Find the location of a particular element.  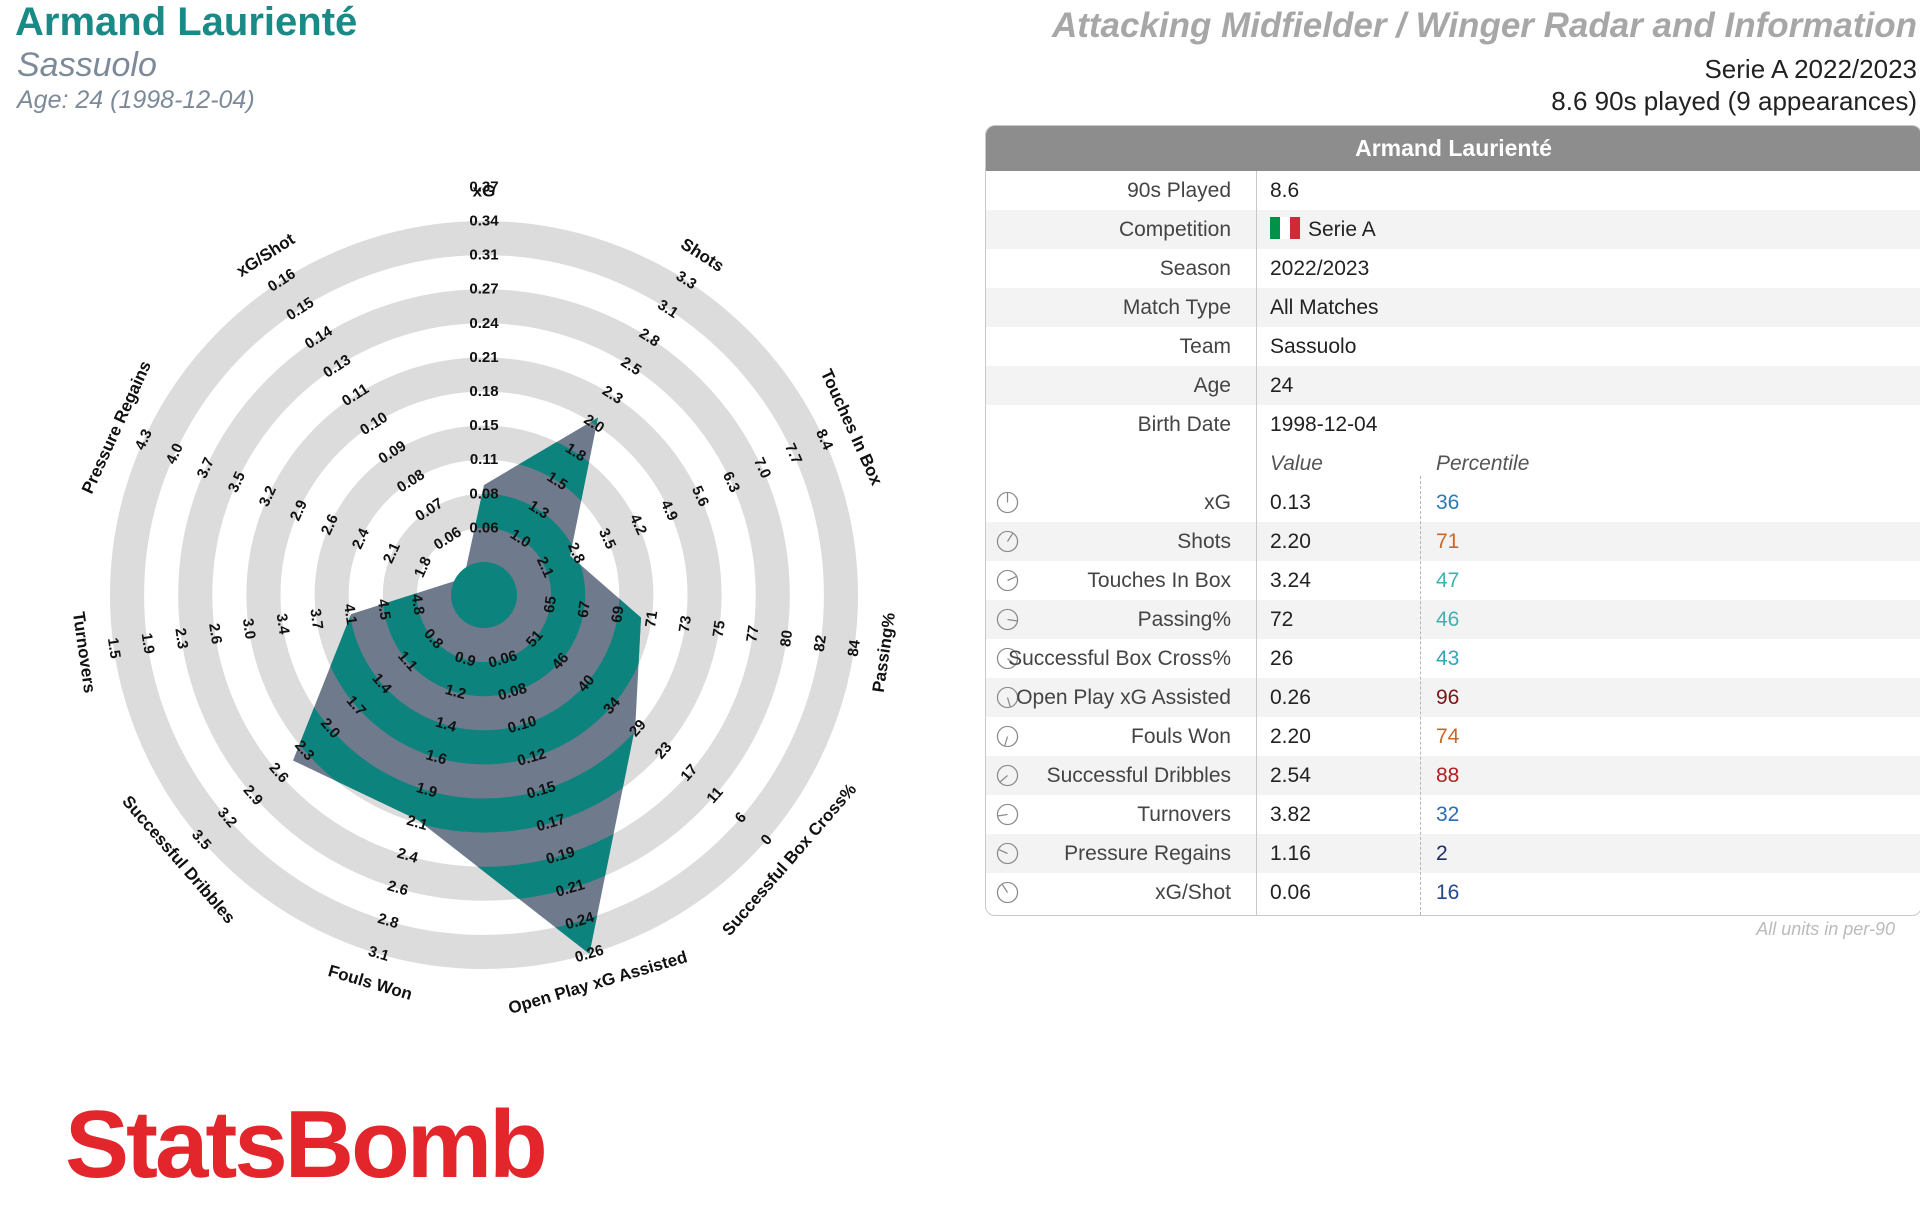

info-row-label: 90s Played is located at coordinates (1179, 190).